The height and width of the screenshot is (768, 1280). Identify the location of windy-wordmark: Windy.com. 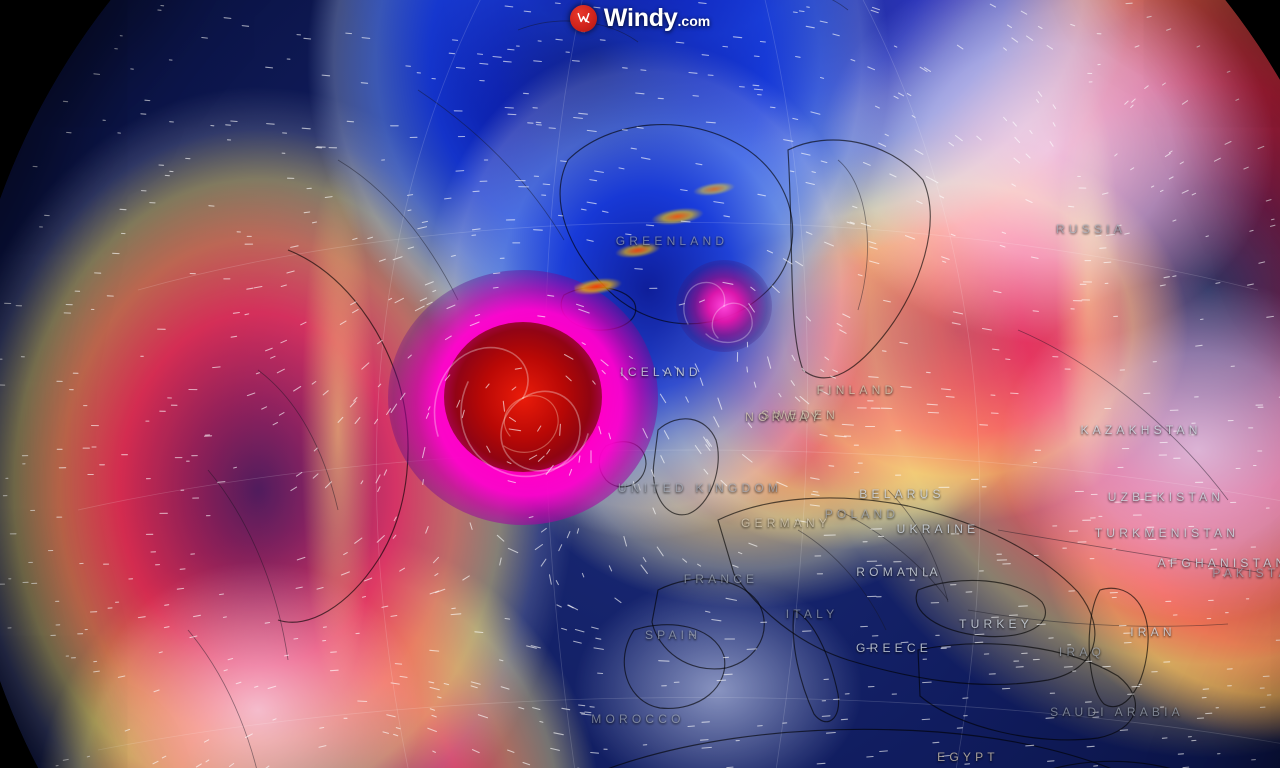
(657, 18).